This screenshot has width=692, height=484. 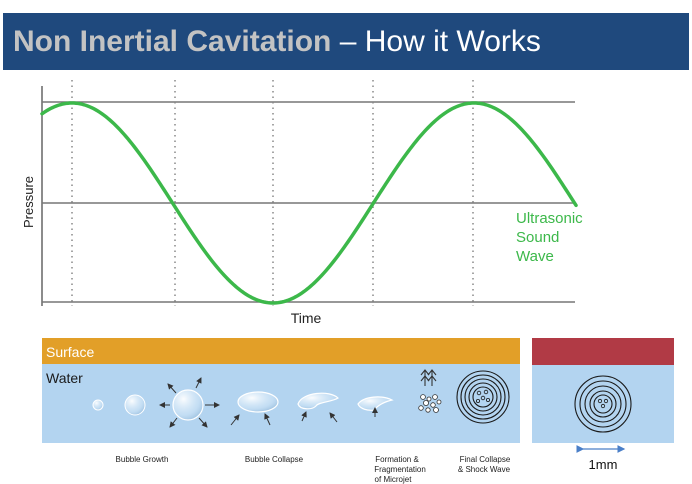 What do you see at coordinates (603, 351) in the screenshot?
I see `side-surface-band` at bounding box center [603, 351].